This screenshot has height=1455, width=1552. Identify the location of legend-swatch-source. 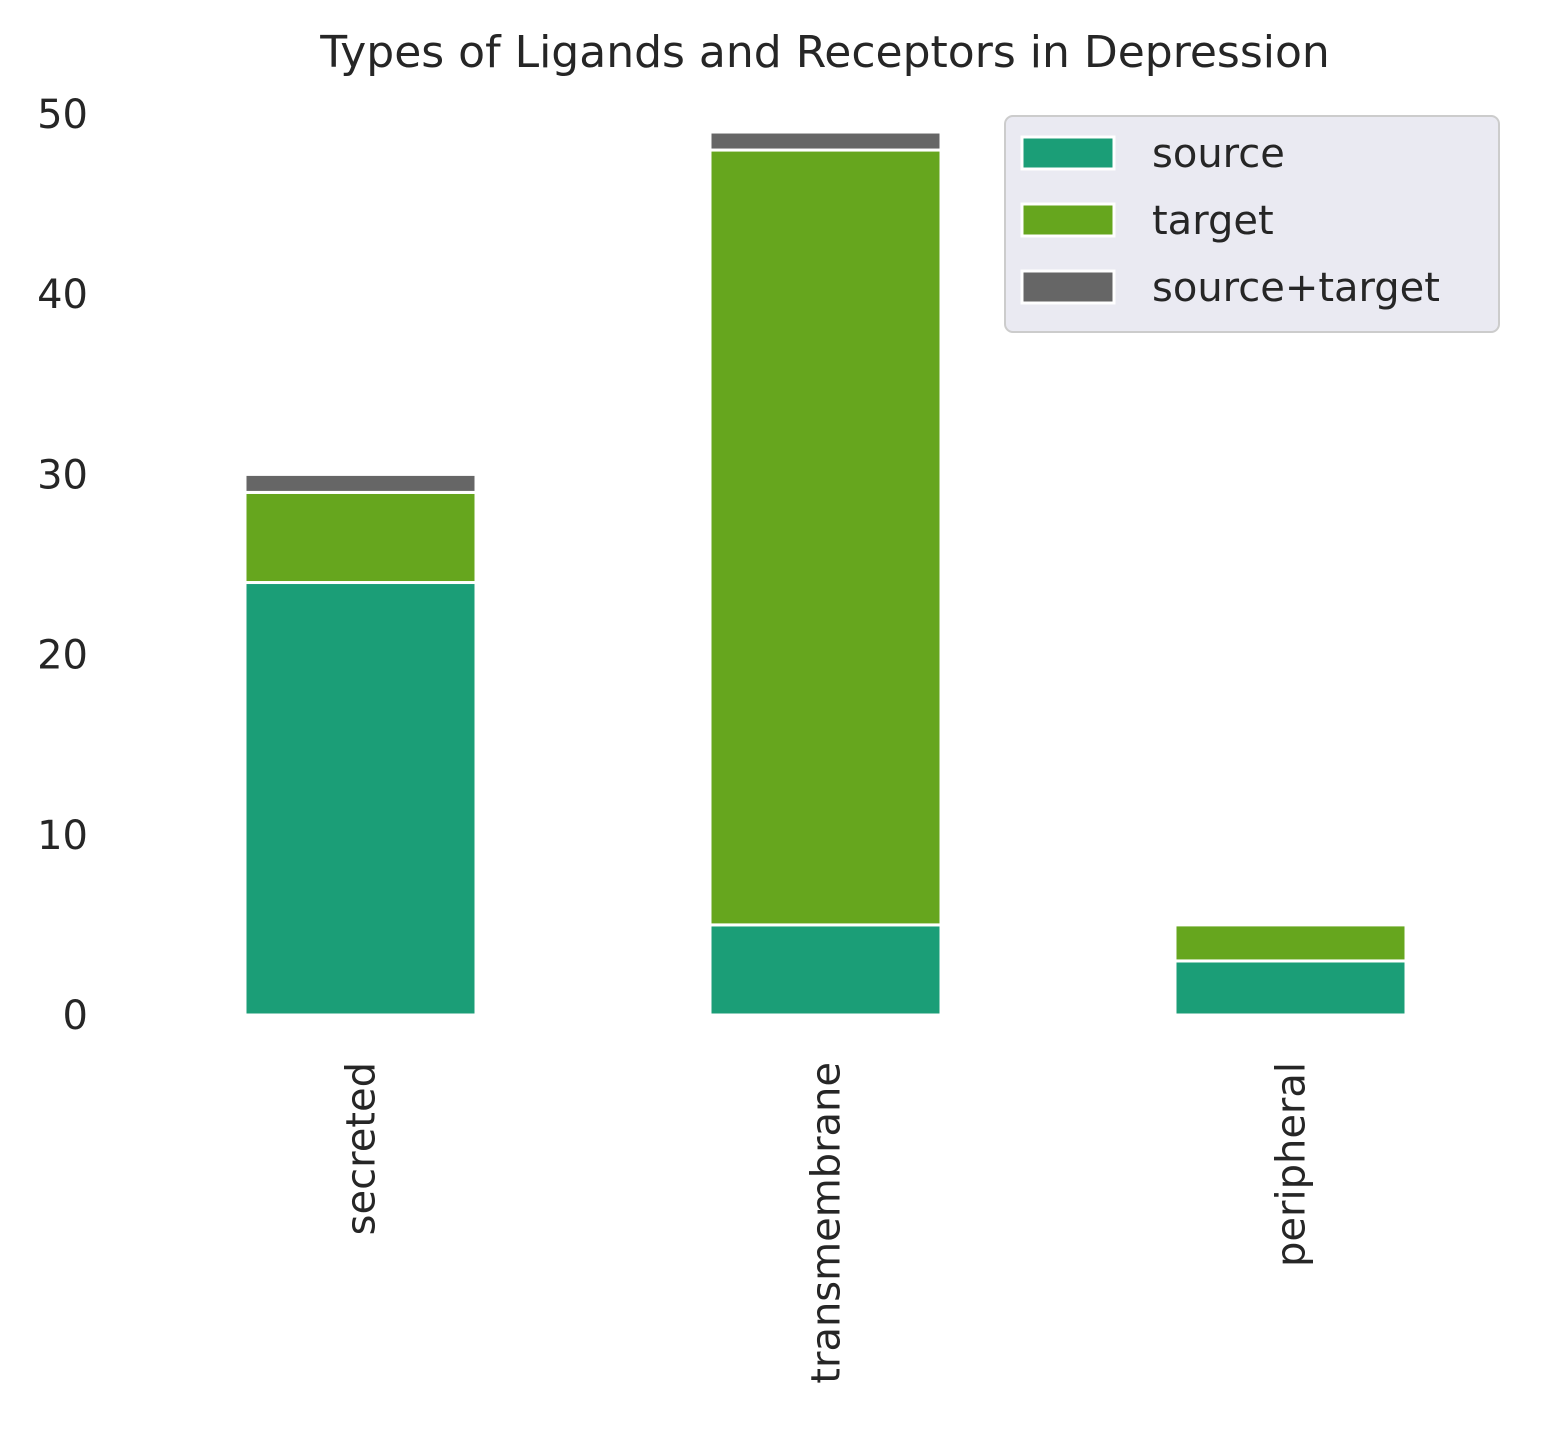
(1068, 153).